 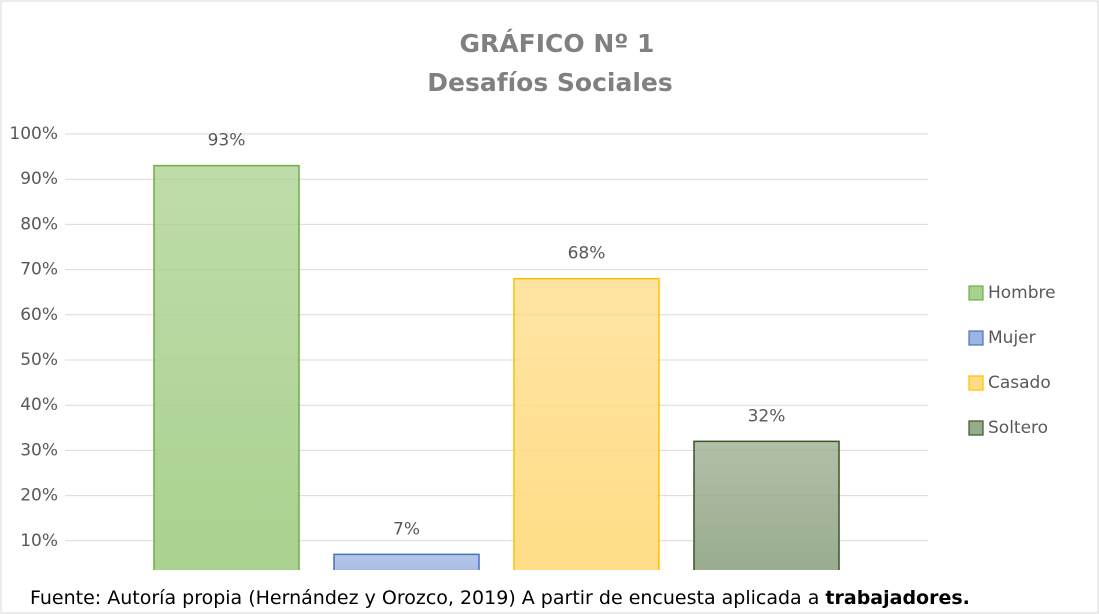 I want to click on legend-label: Casado, so click(x=1019, y=383).